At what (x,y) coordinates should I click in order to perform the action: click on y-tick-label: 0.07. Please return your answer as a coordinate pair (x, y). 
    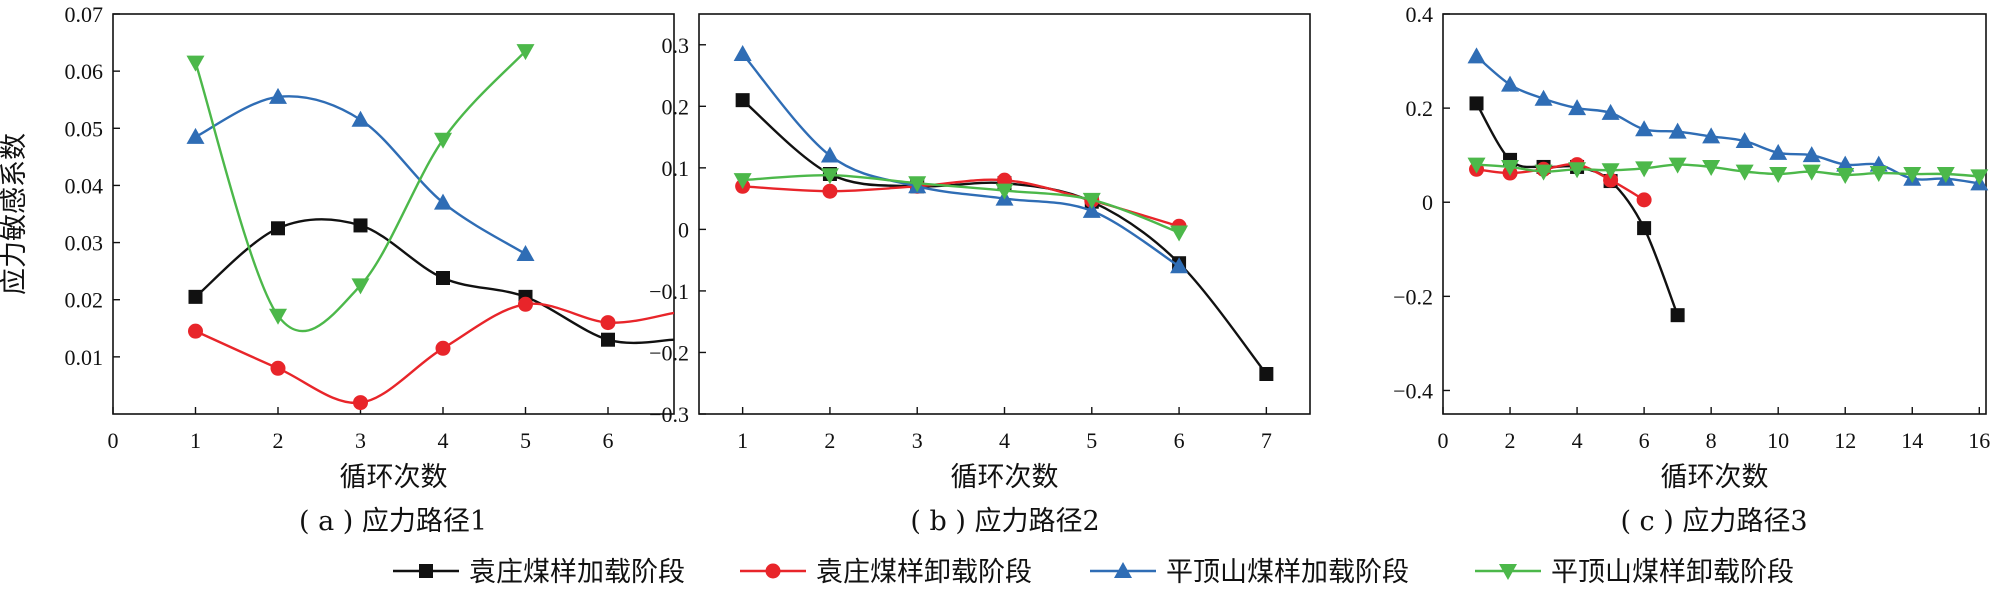
    Looking at the image, I should click on (84, 14).